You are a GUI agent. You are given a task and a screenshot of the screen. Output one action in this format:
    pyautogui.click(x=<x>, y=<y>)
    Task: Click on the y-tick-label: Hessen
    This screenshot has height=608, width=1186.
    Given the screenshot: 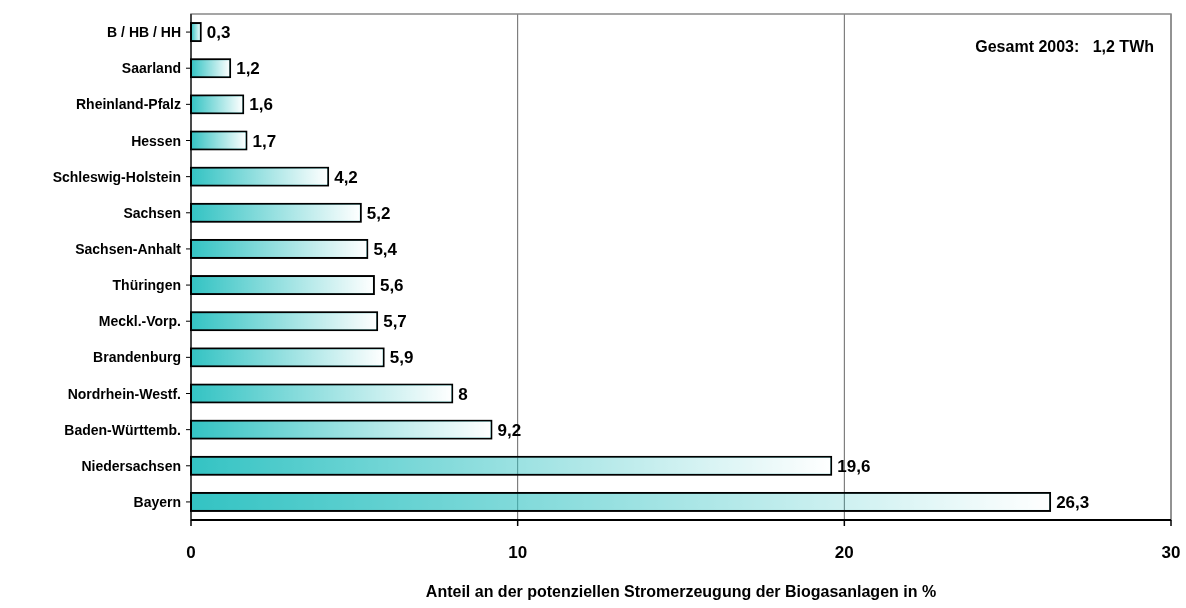 What is the action you would take?
    pyautogui.click(x=156, y=140)
    